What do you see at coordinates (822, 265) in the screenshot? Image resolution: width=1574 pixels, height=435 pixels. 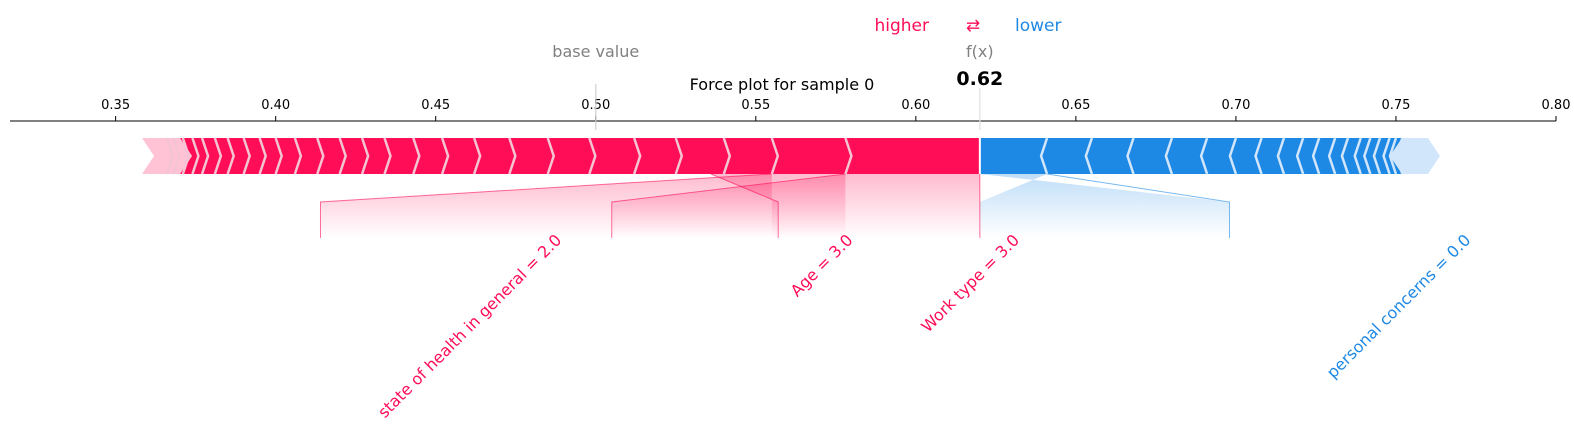 I see `feature-label: Age = 3.0` at bounding box center [822, 265].